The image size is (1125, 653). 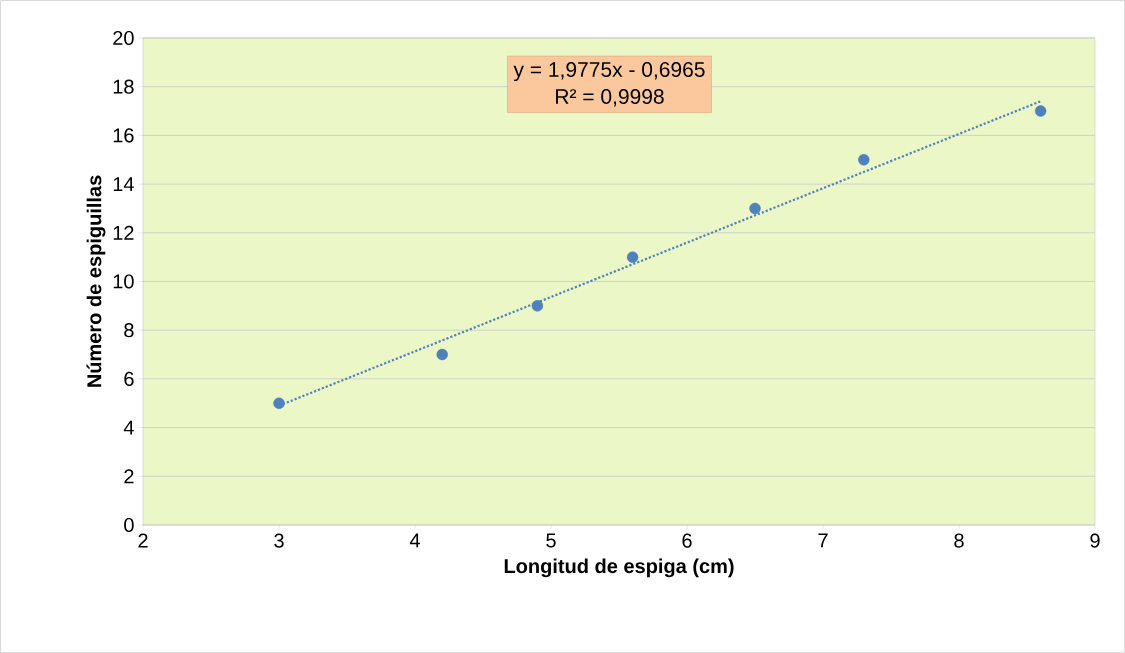 I want to click on x-tick-label: 3, so click(x=279, y=540).